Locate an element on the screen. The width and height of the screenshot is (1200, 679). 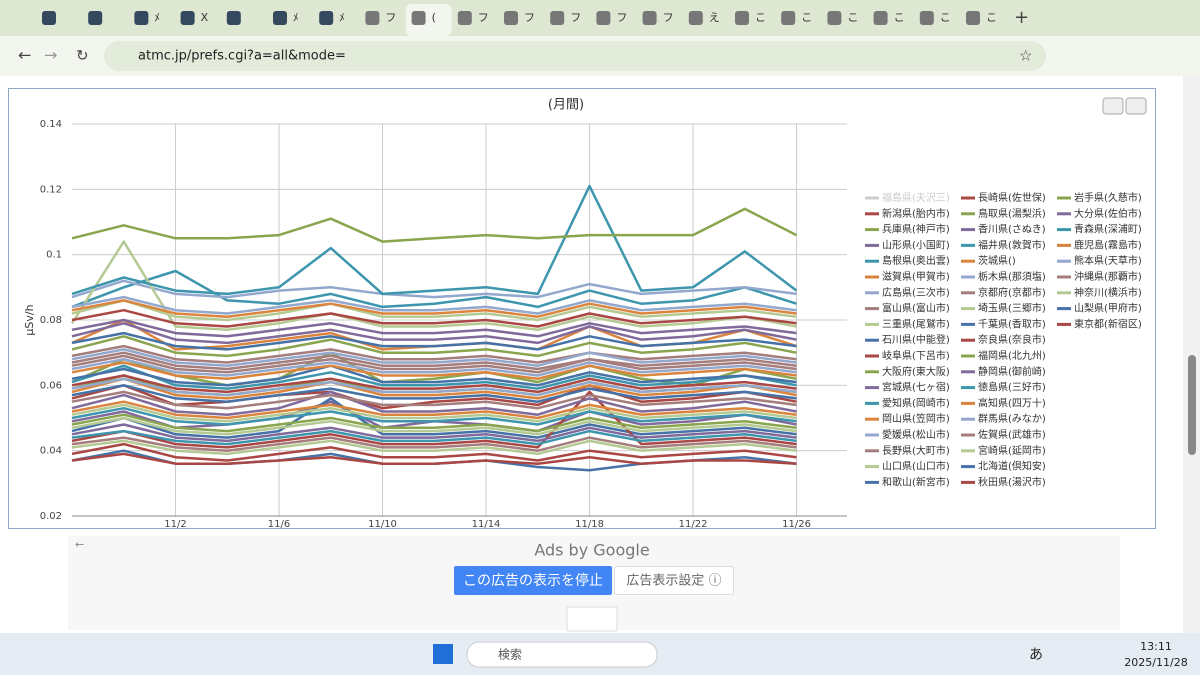
legend-label: 高知県(四万十) is located at coordinates (1012, 402).